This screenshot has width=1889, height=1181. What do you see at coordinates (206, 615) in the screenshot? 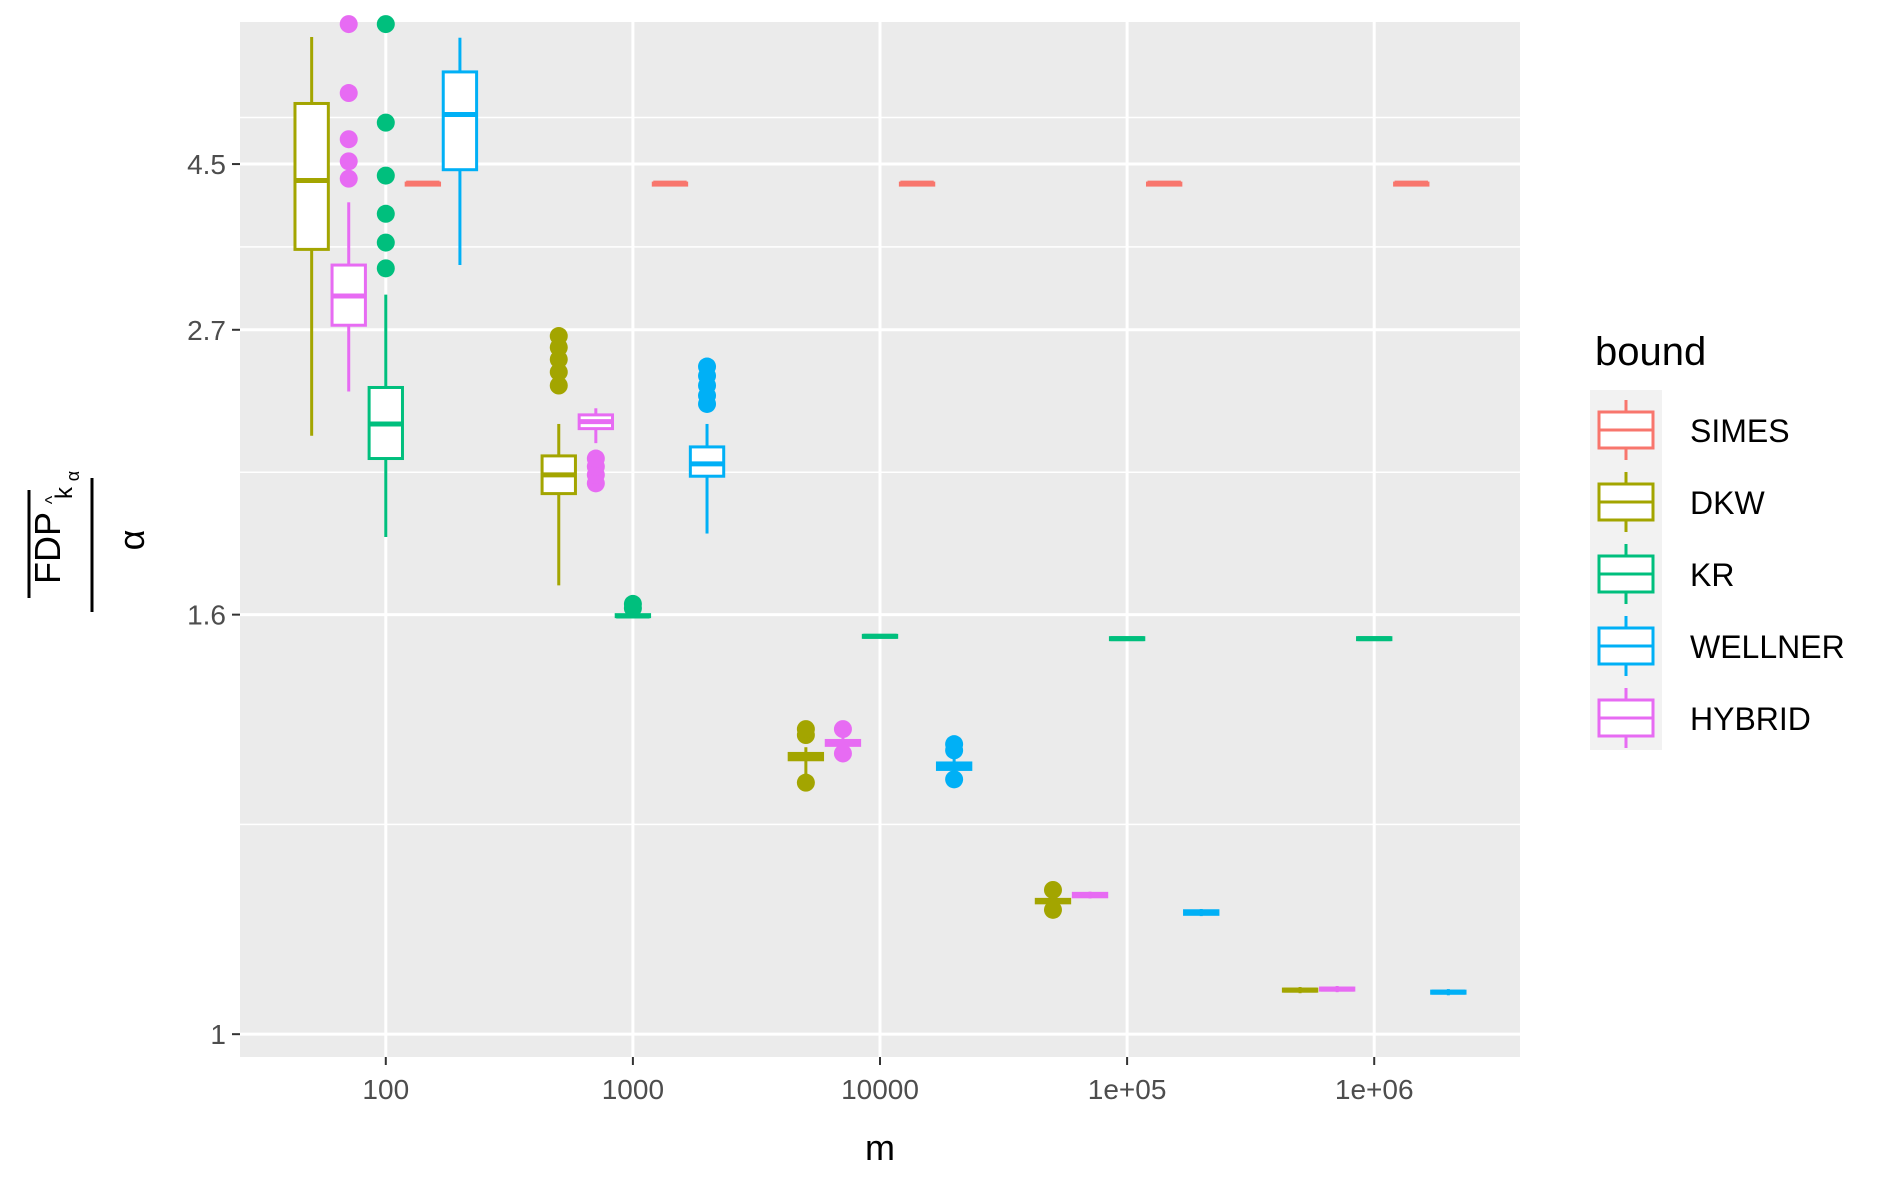
I see `y-tick-label: 1.6` at bounding box center [206, 615].